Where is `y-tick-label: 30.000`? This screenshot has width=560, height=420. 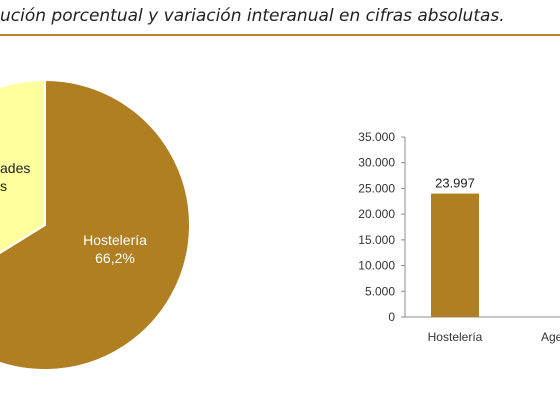
y-tick-label: 30.000 is located at coordinates (376, 163).